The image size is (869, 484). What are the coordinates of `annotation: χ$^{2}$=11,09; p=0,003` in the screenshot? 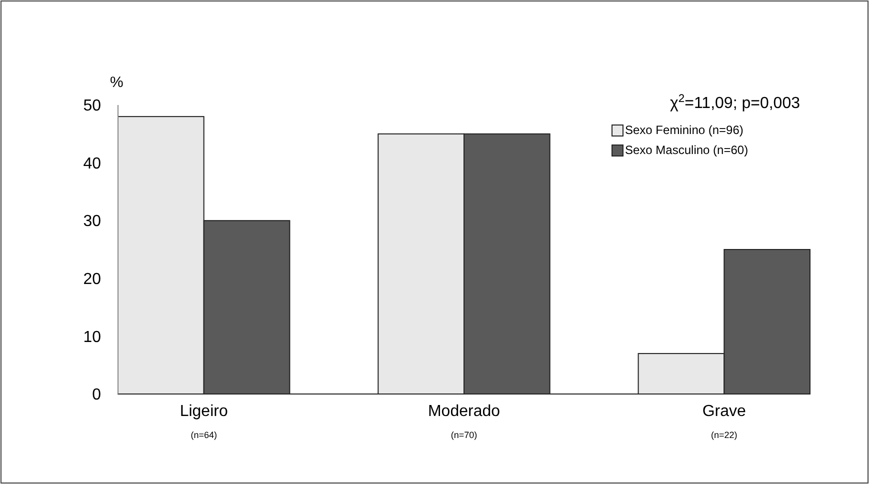 It's located at (735, 102).